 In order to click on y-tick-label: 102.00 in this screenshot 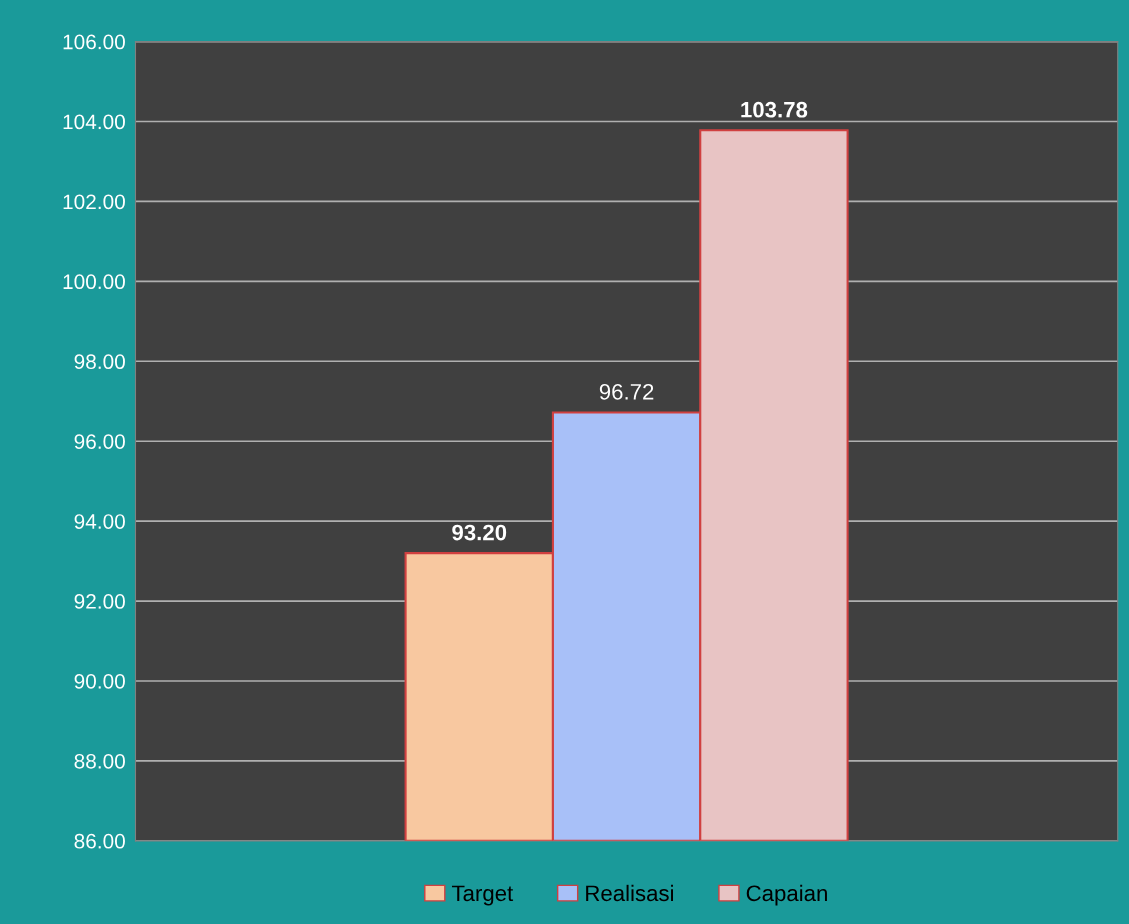, I will do `click(94, 202)`.